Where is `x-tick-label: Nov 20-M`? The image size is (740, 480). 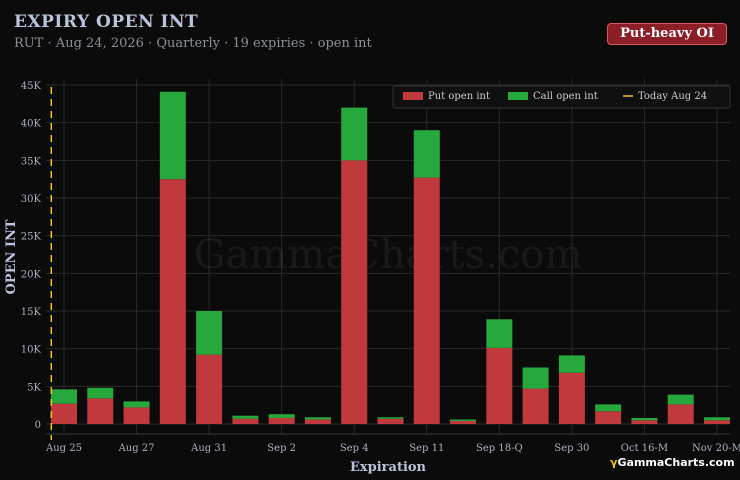
x-tick-label: Nov 20-M is located at coordinates (716, 448).